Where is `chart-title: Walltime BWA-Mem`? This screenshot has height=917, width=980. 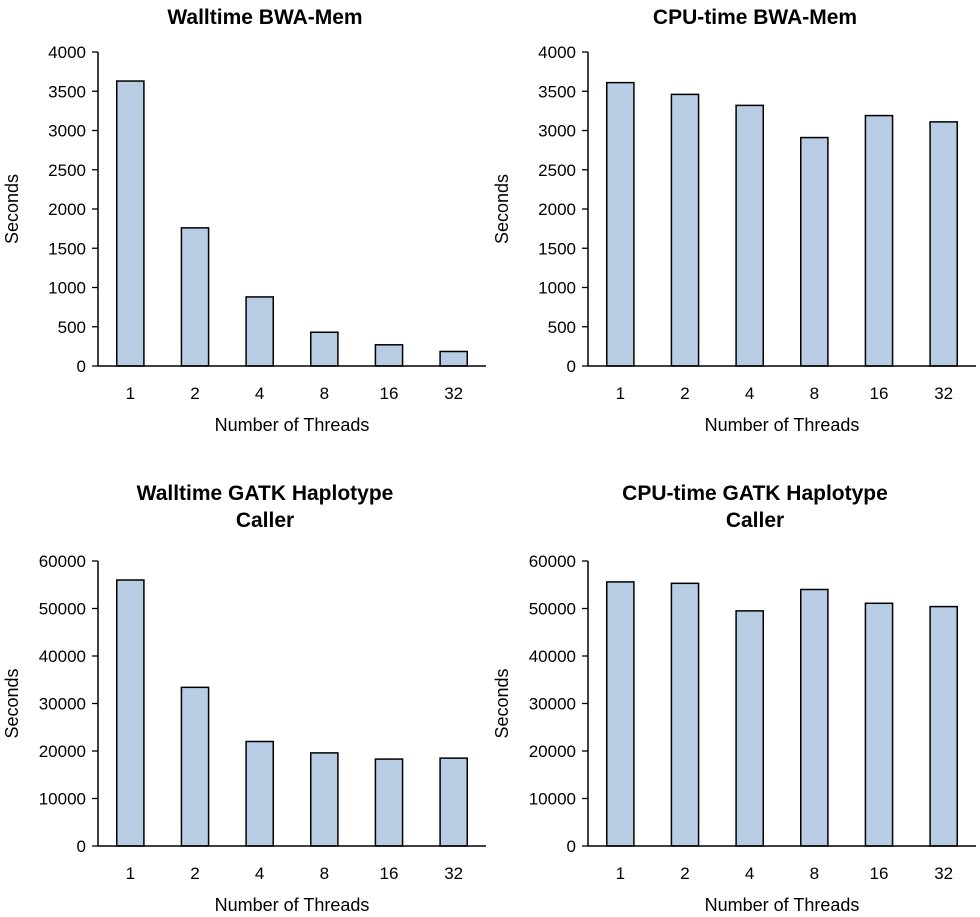 chart-title: Walltime BWA-Mem is located at coordinates (265, 17).